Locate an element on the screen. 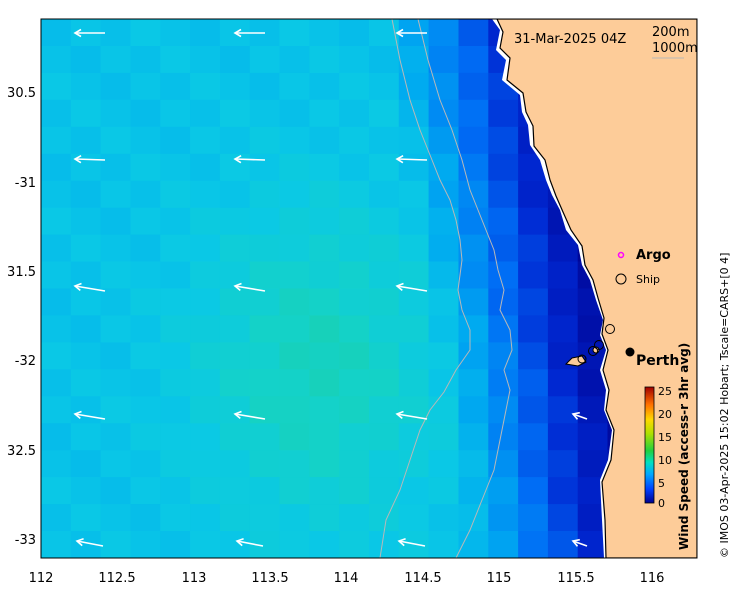 Image resolution: width=740 pixels, height=592 pixels. colorbar-tick-label: 5 is located at coordinates (661, 483).